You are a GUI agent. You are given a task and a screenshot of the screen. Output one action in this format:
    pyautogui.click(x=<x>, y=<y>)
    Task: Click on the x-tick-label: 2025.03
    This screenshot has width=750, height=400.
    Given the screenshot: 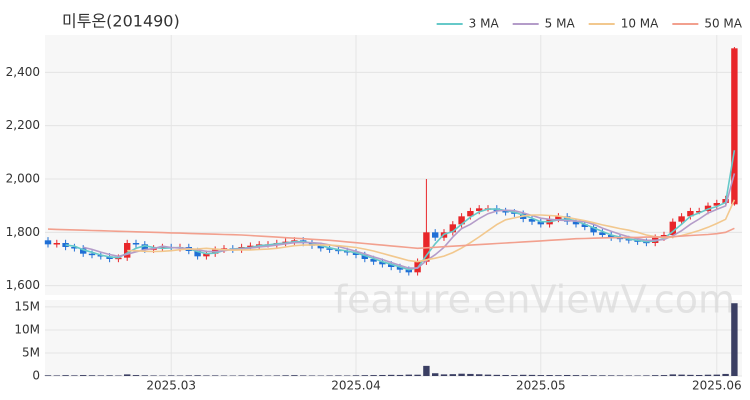 What is the action you would take?
    pyautogui.click(x=171, y=386)
    